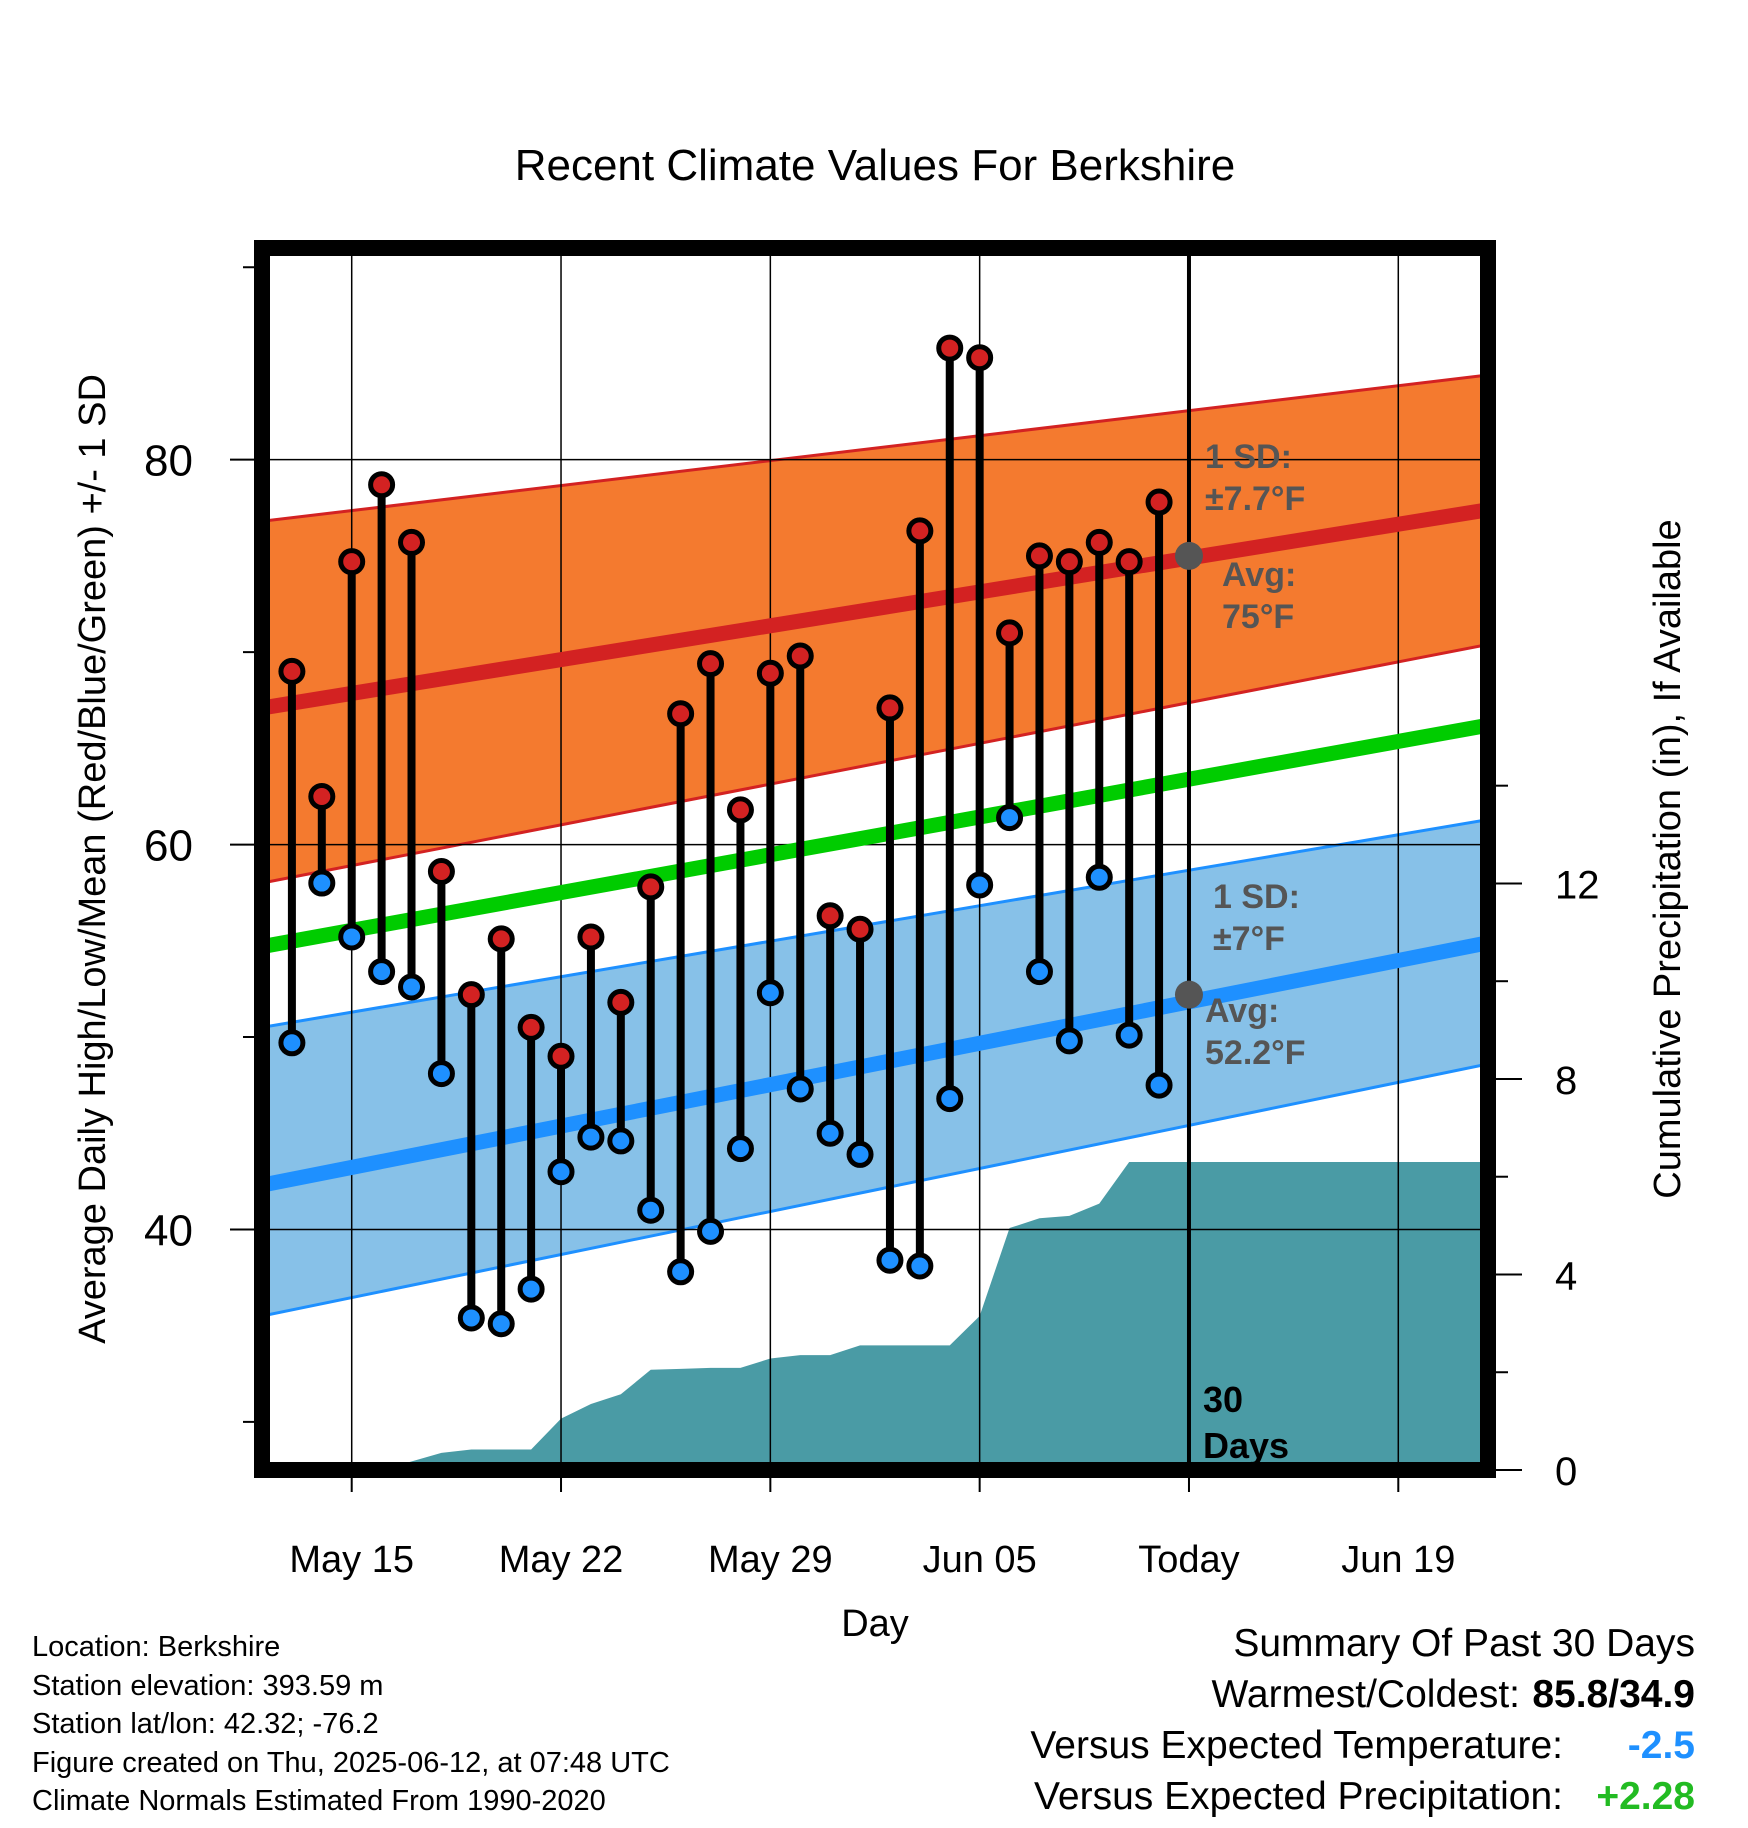  I want to click on summary-precip-row: Versus Expected Precipitation: +2.28, so click(1245, 1796).